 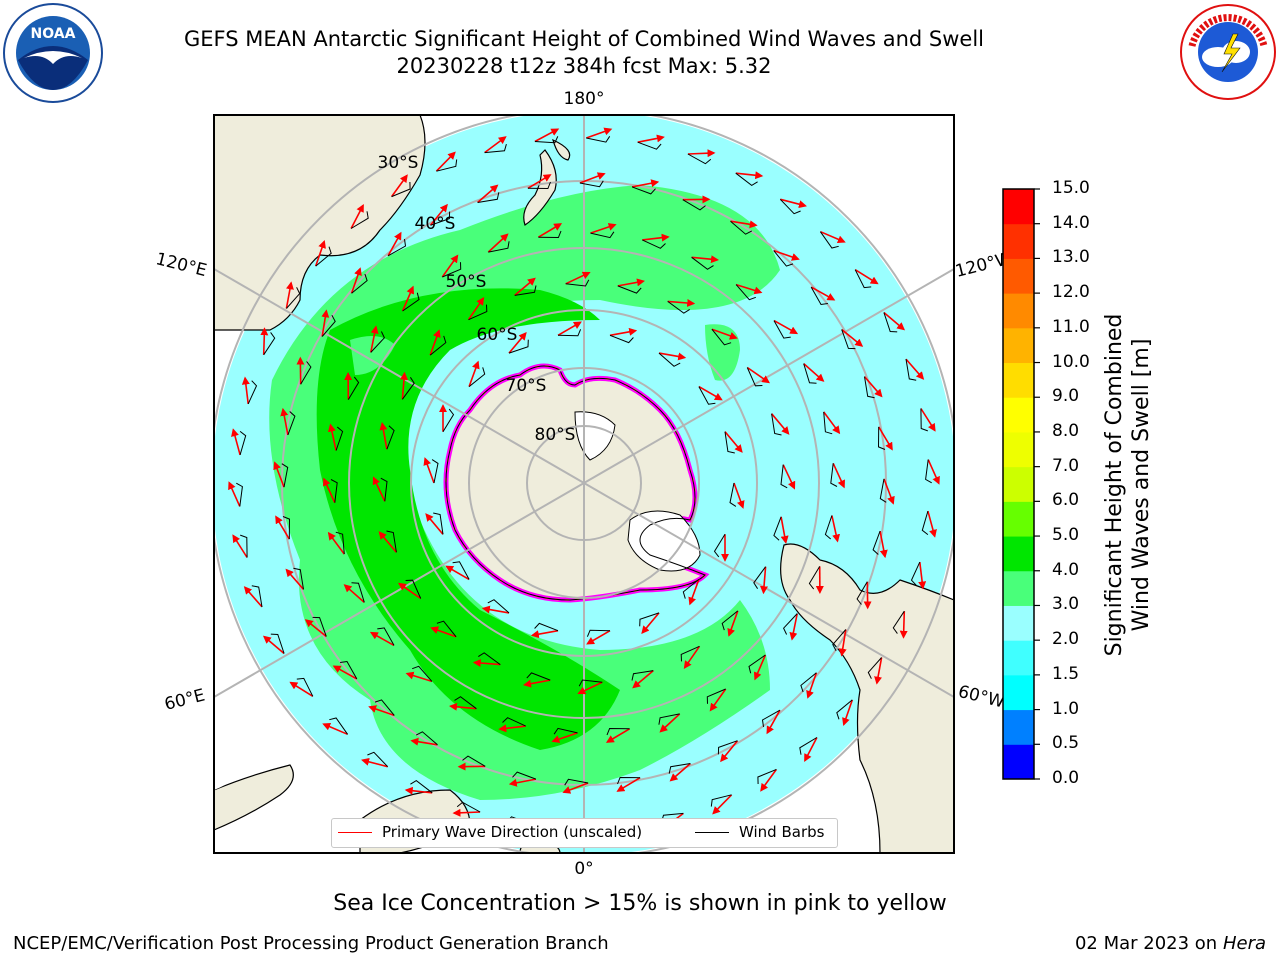 I want to click on colorbar-tick-label: 1.5, so click(x=1066, y=673).